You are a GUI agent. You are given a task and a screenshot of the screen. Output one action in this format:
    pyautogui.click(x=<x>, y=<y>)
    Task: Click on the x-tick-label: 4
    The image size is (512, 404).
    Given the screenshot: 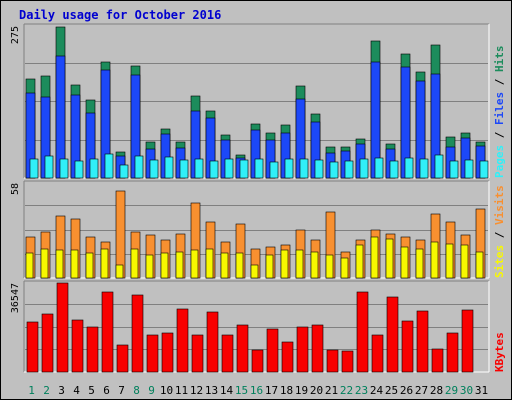 What is the action you would take?
    pyautogui.click(x=76, y=390)
    